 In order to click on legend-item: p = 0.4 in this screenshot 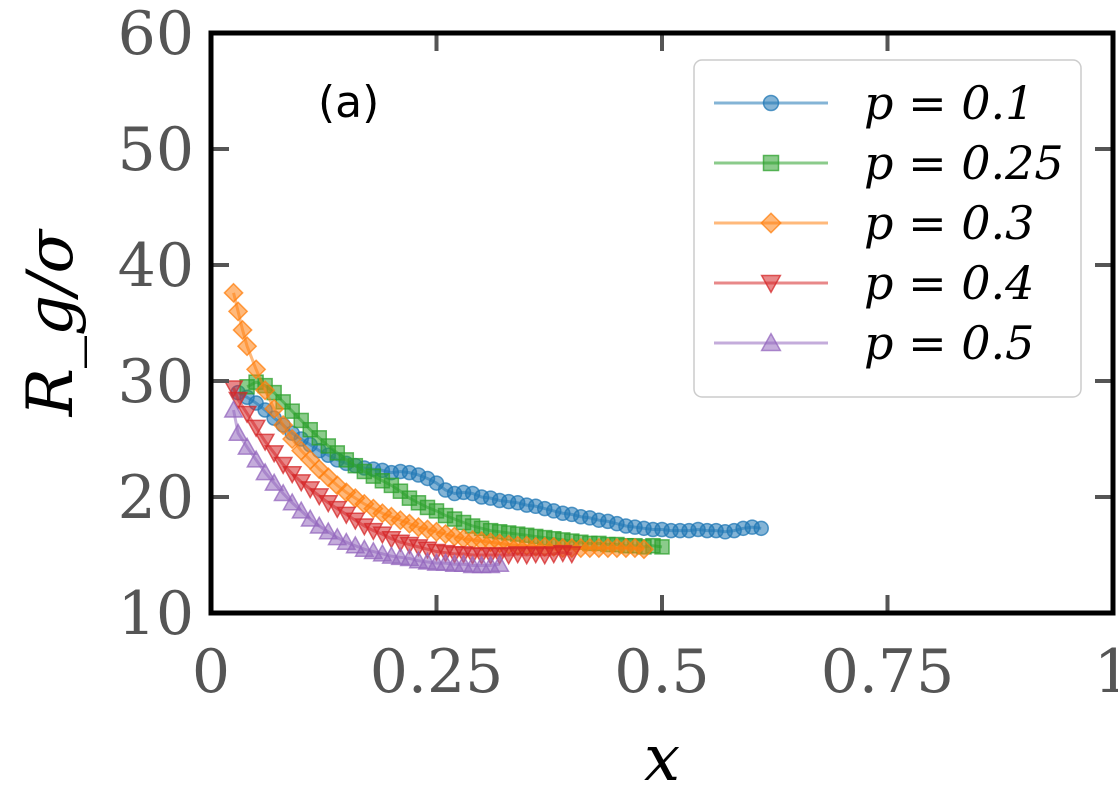, I will do `click(874, 283)`.